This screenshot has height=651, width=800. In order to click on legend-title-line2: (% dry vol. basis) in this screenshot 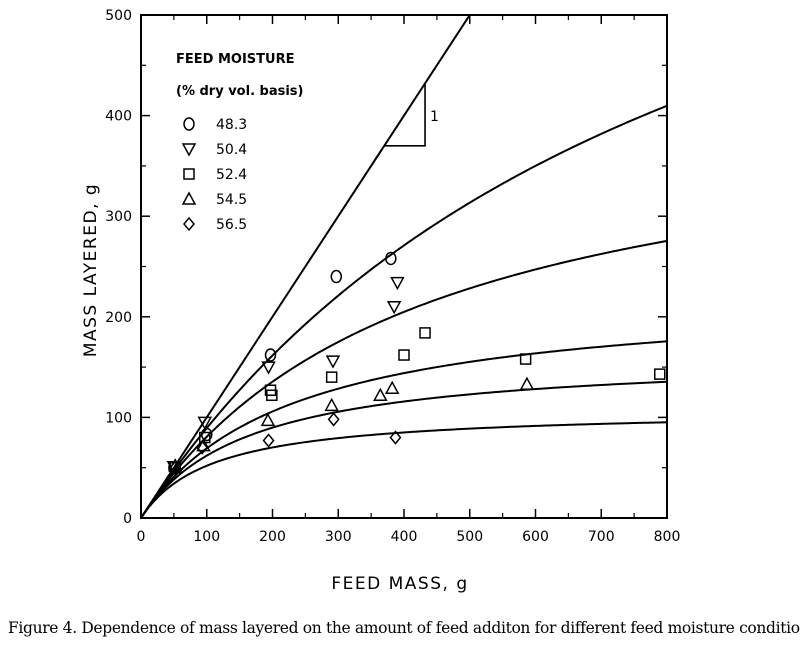, I will do `click(240, 91)`.